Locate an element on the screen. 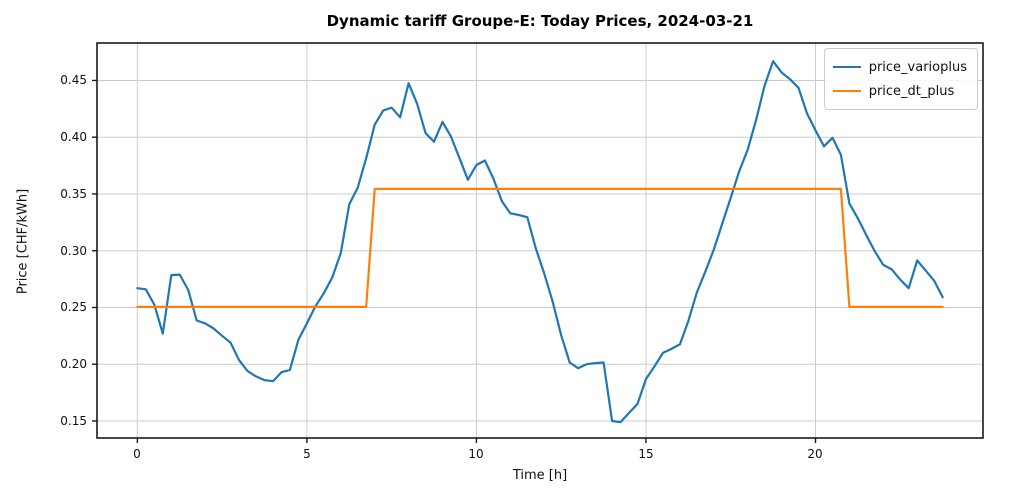 This screenshot has width=1024, height=494. x-tick-label: 5 is located at coordinates (307, 454).